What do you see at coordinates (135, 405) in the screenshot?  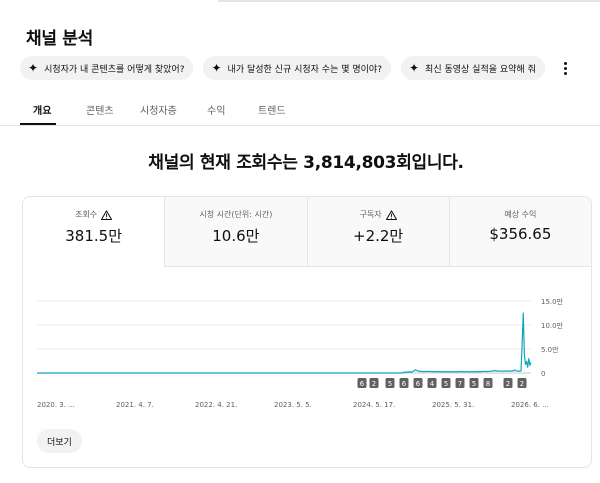 I see `x-tick-label: 2021. 4. 7.` at bounding box center [135, 405].